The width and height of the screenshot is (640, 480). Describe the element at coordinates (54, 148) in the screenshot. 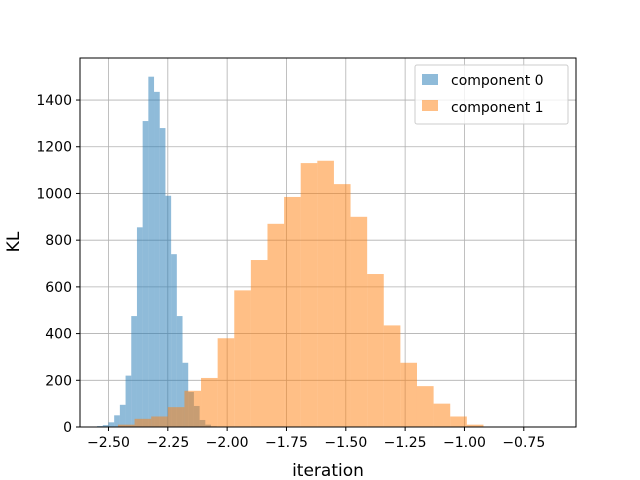

I see `y-tick-label: 1200` at that location.